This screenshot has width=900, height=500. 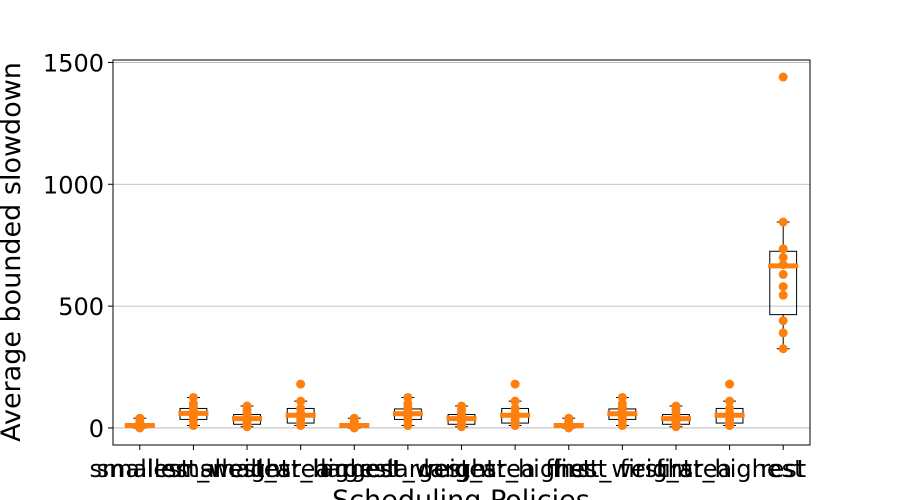 What do you see at coordinates (461, 469) in the screenshot?
I see `x-tick-label: largest_area` at bounding box center [461, 469].